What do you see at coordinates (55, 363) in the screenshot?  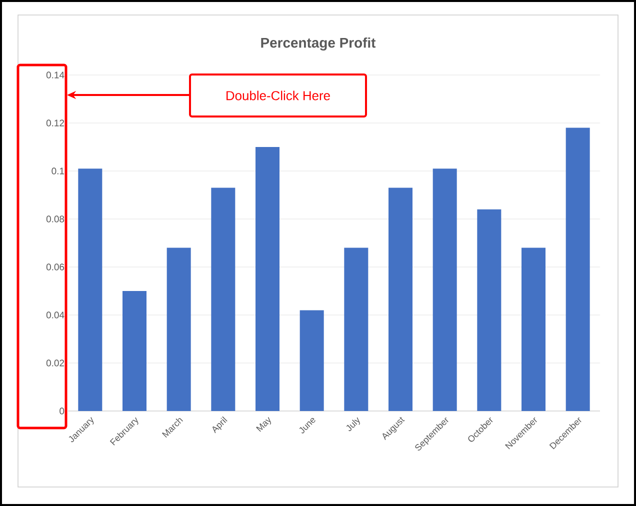 I see `y-tick-label: 0.02` at bounding box center [55, 363].